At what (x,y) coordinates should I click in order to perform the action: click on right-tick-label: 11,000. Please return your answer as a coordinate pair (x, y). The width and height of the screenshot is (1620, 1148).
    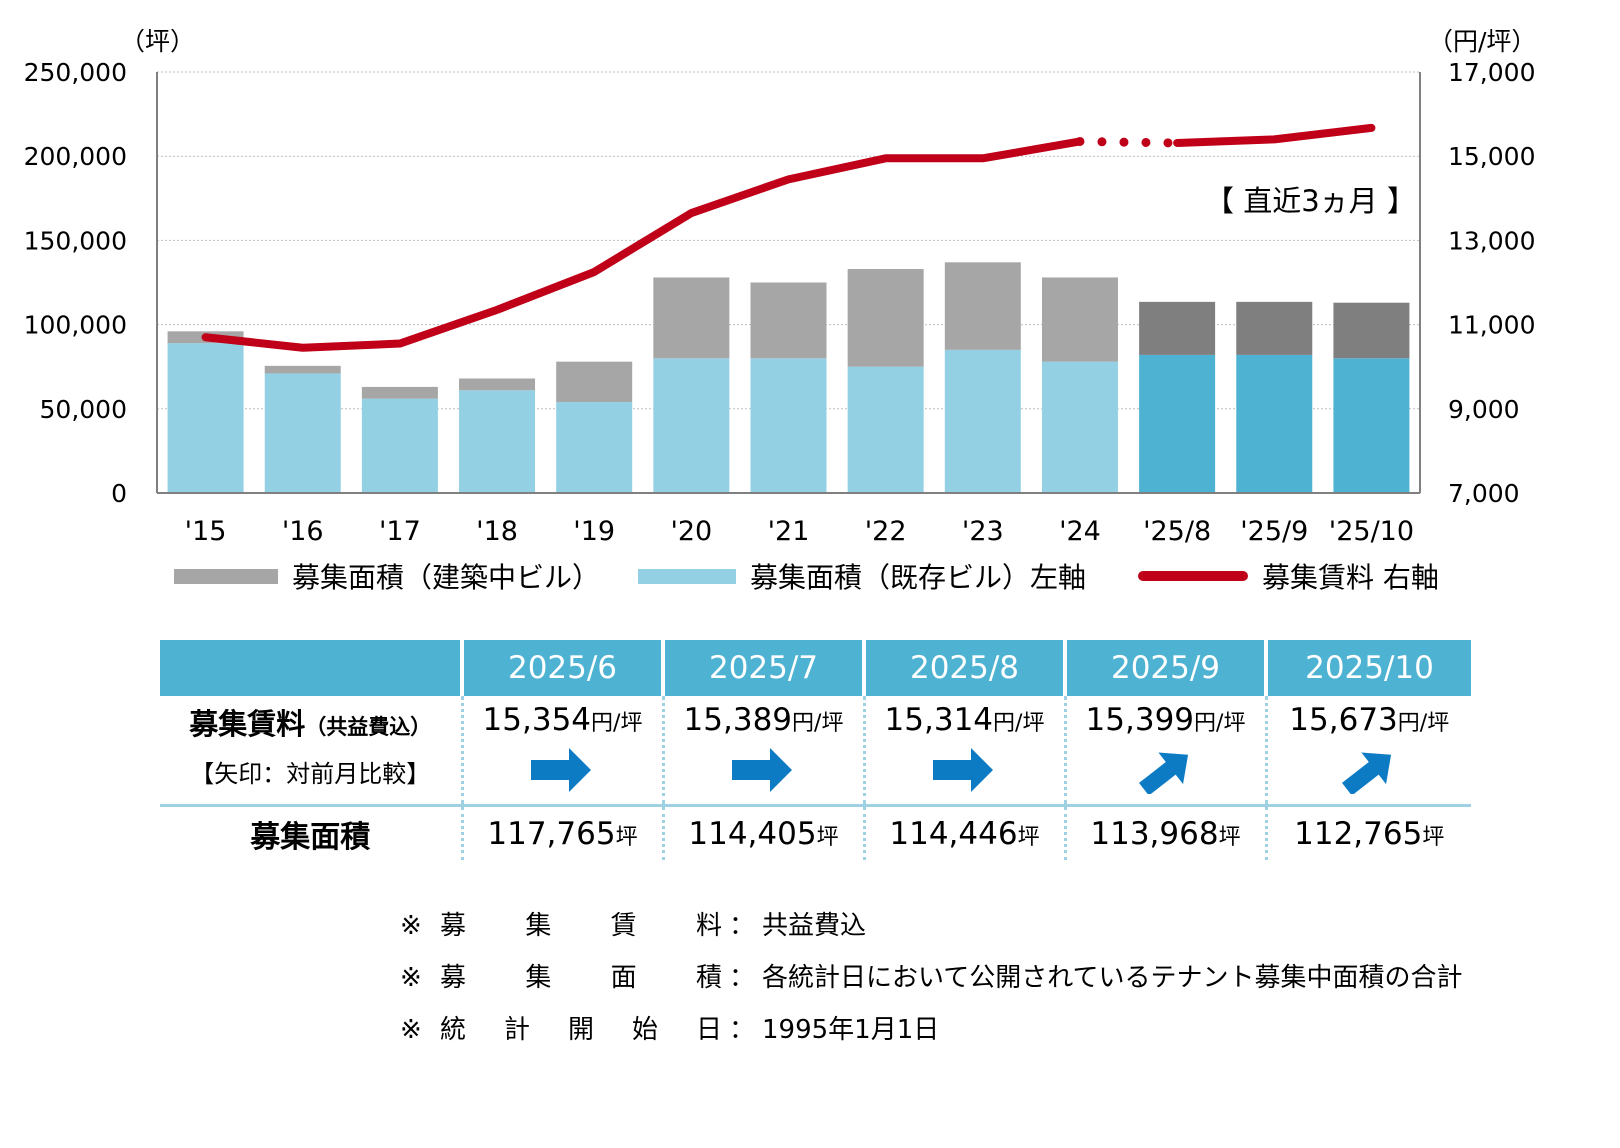
    Looking at the image, I should click on (1491, 325).